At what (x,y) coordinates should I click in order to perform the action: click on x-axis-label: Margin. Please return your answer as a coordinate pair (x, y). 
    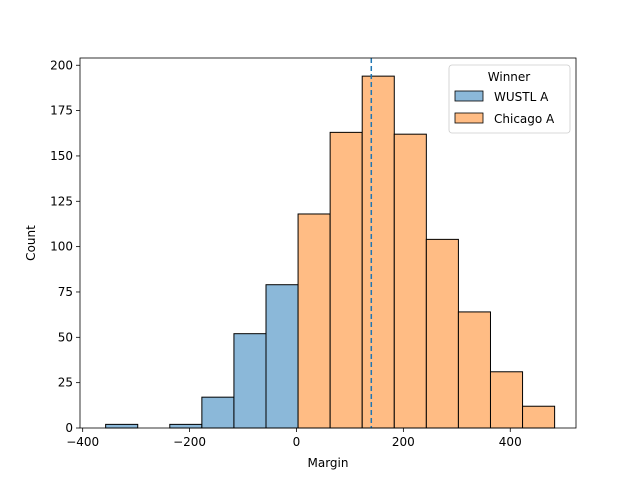
    Looking at the image, I should click on (328, 463).